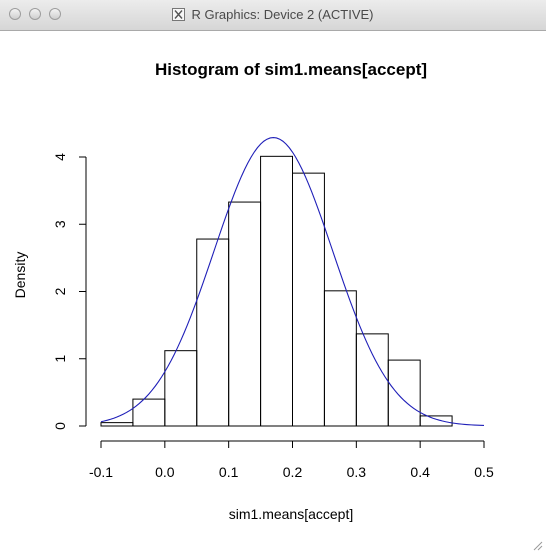 The height and width of the screenshot is (559, 546). Describe the element at coordinates (165, 472) in the screenshot. I see `x-tick-label: 0.0` at that location.